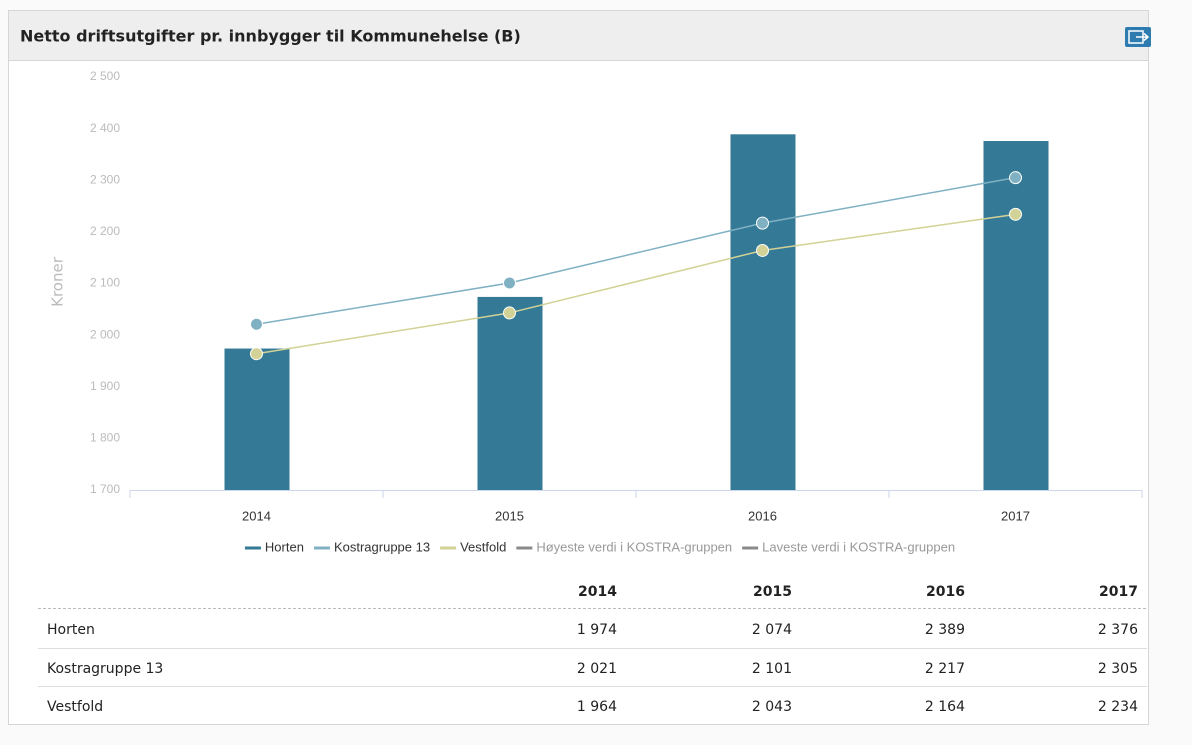  I want to click on table-cell: 1 964, so click(597, 707).